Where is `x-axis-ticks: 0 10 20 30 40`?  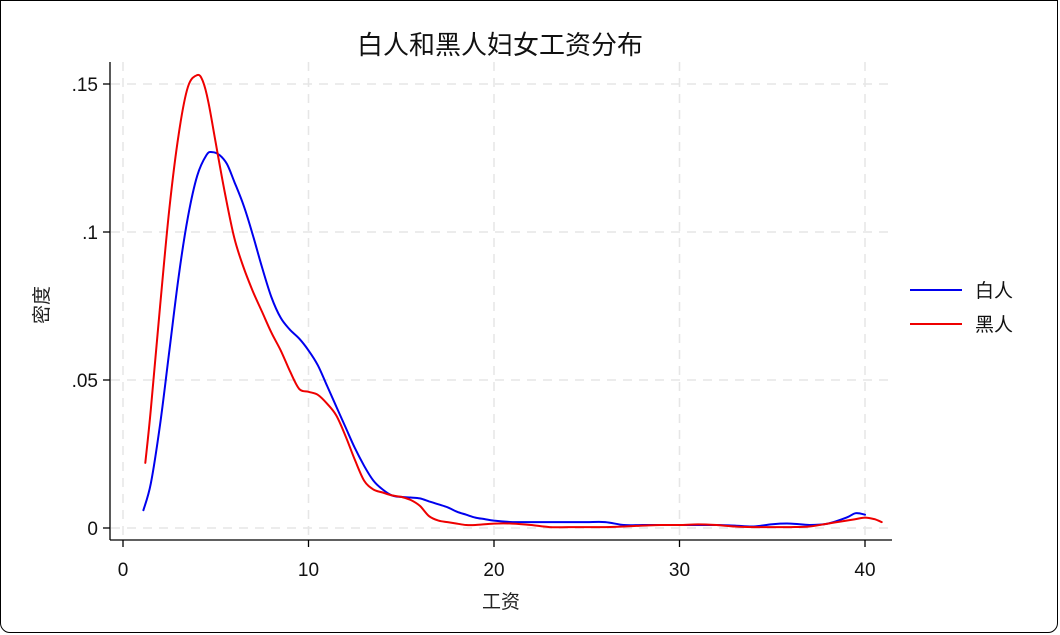 x-axis-ticks: 0 10 20 30 40 is located at coordinates (497, 560).